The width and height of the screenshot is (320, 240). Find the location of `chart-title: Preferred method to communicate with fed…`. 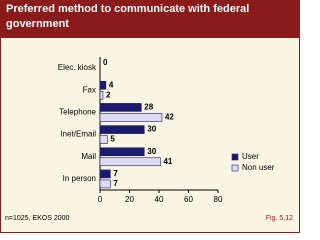

chart-title: Preferred method to communicate with fed… is located at coordinates (128, 16).